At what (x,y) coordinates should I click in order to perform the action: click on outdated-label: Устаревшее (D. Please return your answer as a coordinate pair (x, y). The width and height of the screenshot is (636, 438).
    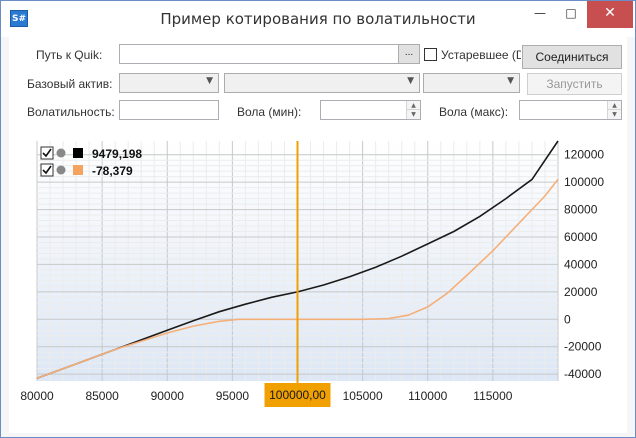
    Looking at the image, I should click on (481, 55).